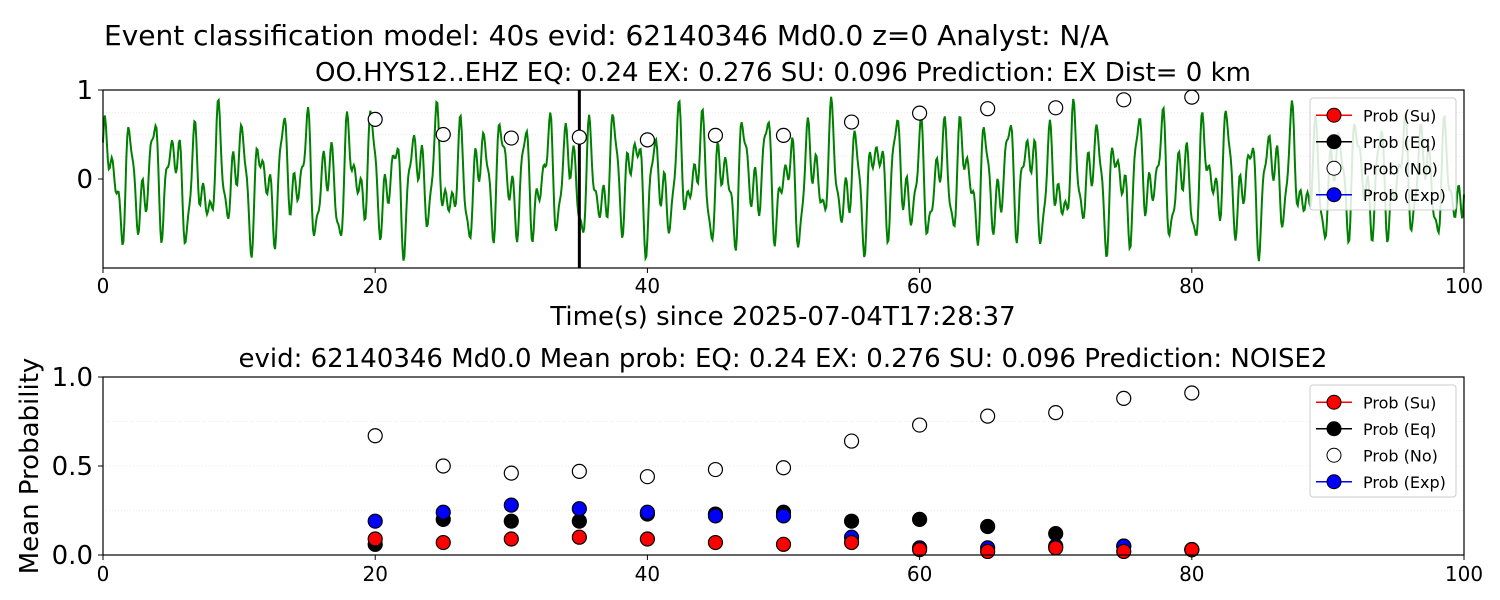 Image resolution: width=1500 pixels, height=600 pixels. What do you see at coordinates (790, 570) in the screenshot?
I see `probability-x-ticks: 0 20 40 60 80 100` at bounding box center [790, 570].